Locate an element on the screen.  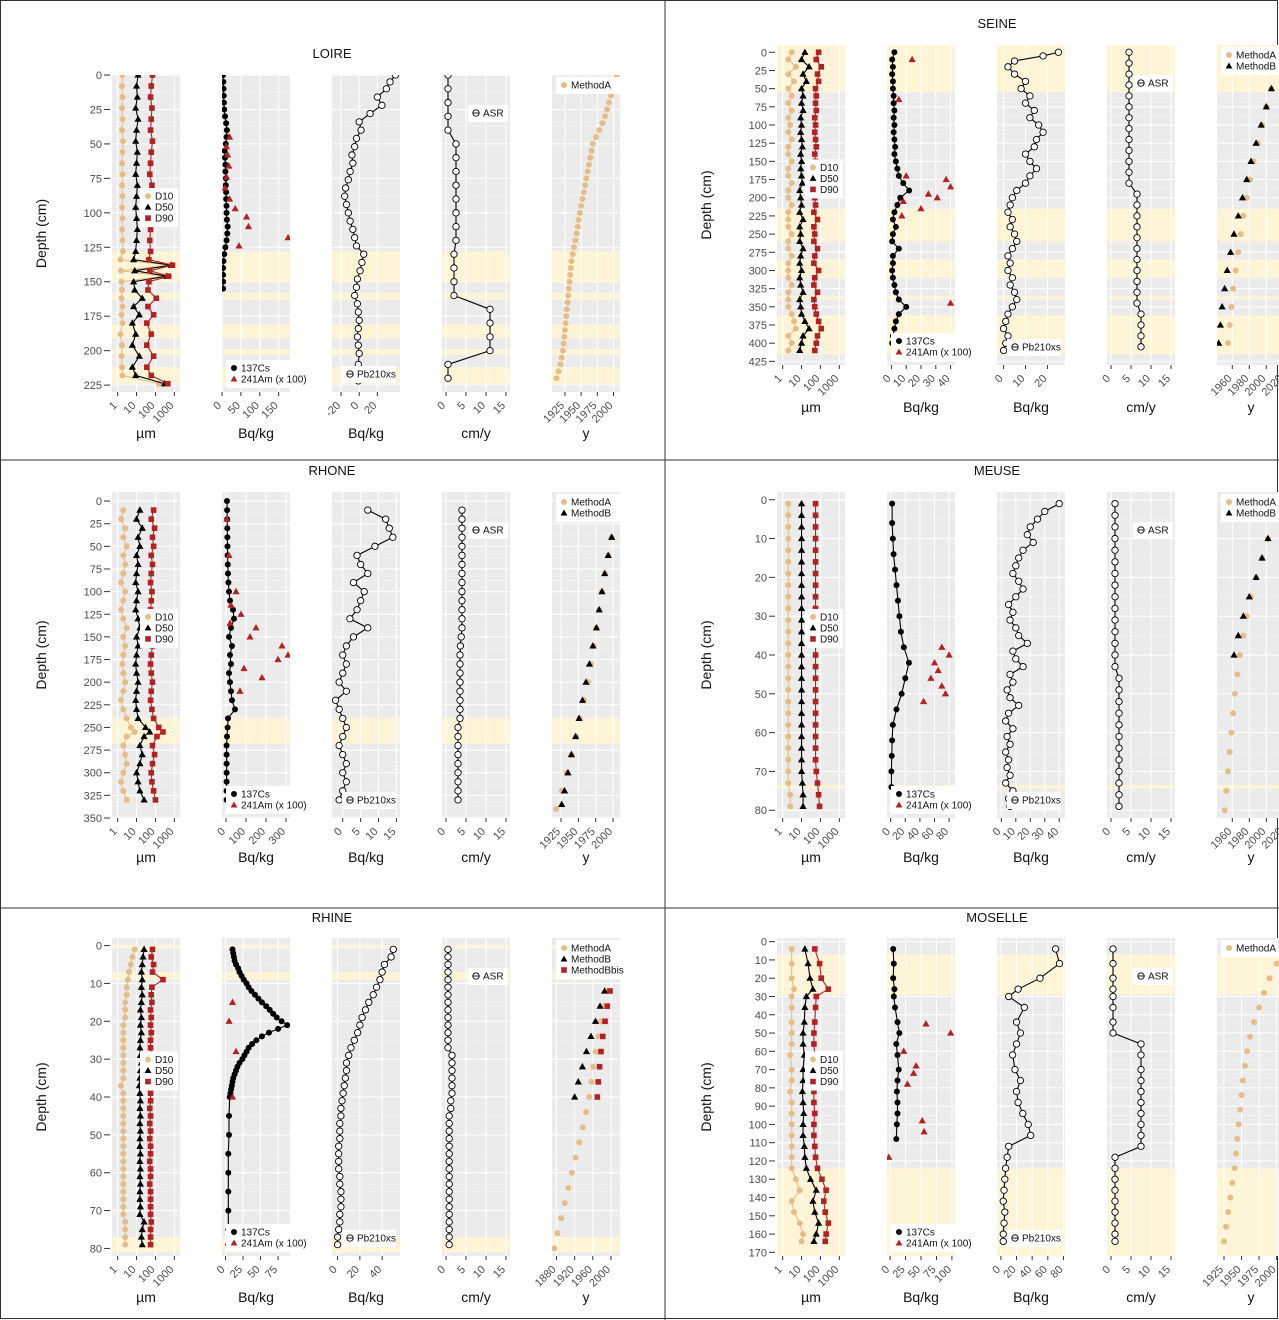
depth-tick-label: 160 is located at coordinates (758, 1235).